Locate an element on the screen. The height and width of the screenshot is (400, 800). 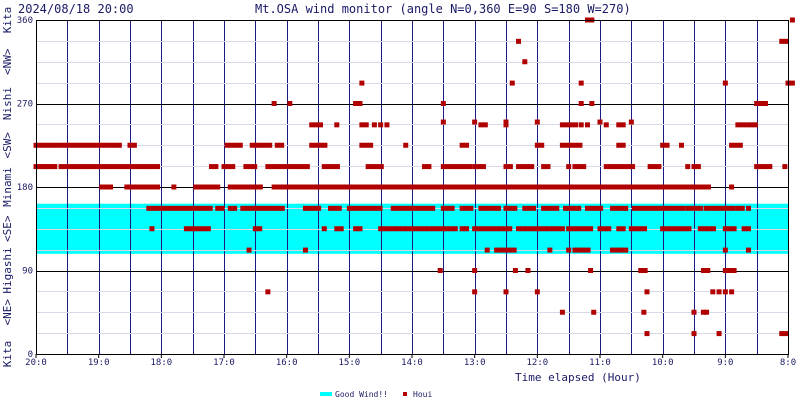
x-tick-label: 10:0 is located at coordinates (663, 363).